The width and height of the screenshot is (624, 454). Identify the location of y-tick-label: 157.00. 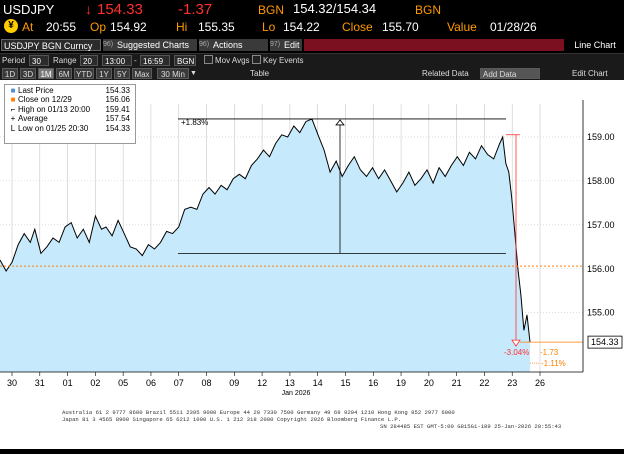
(601, 225).